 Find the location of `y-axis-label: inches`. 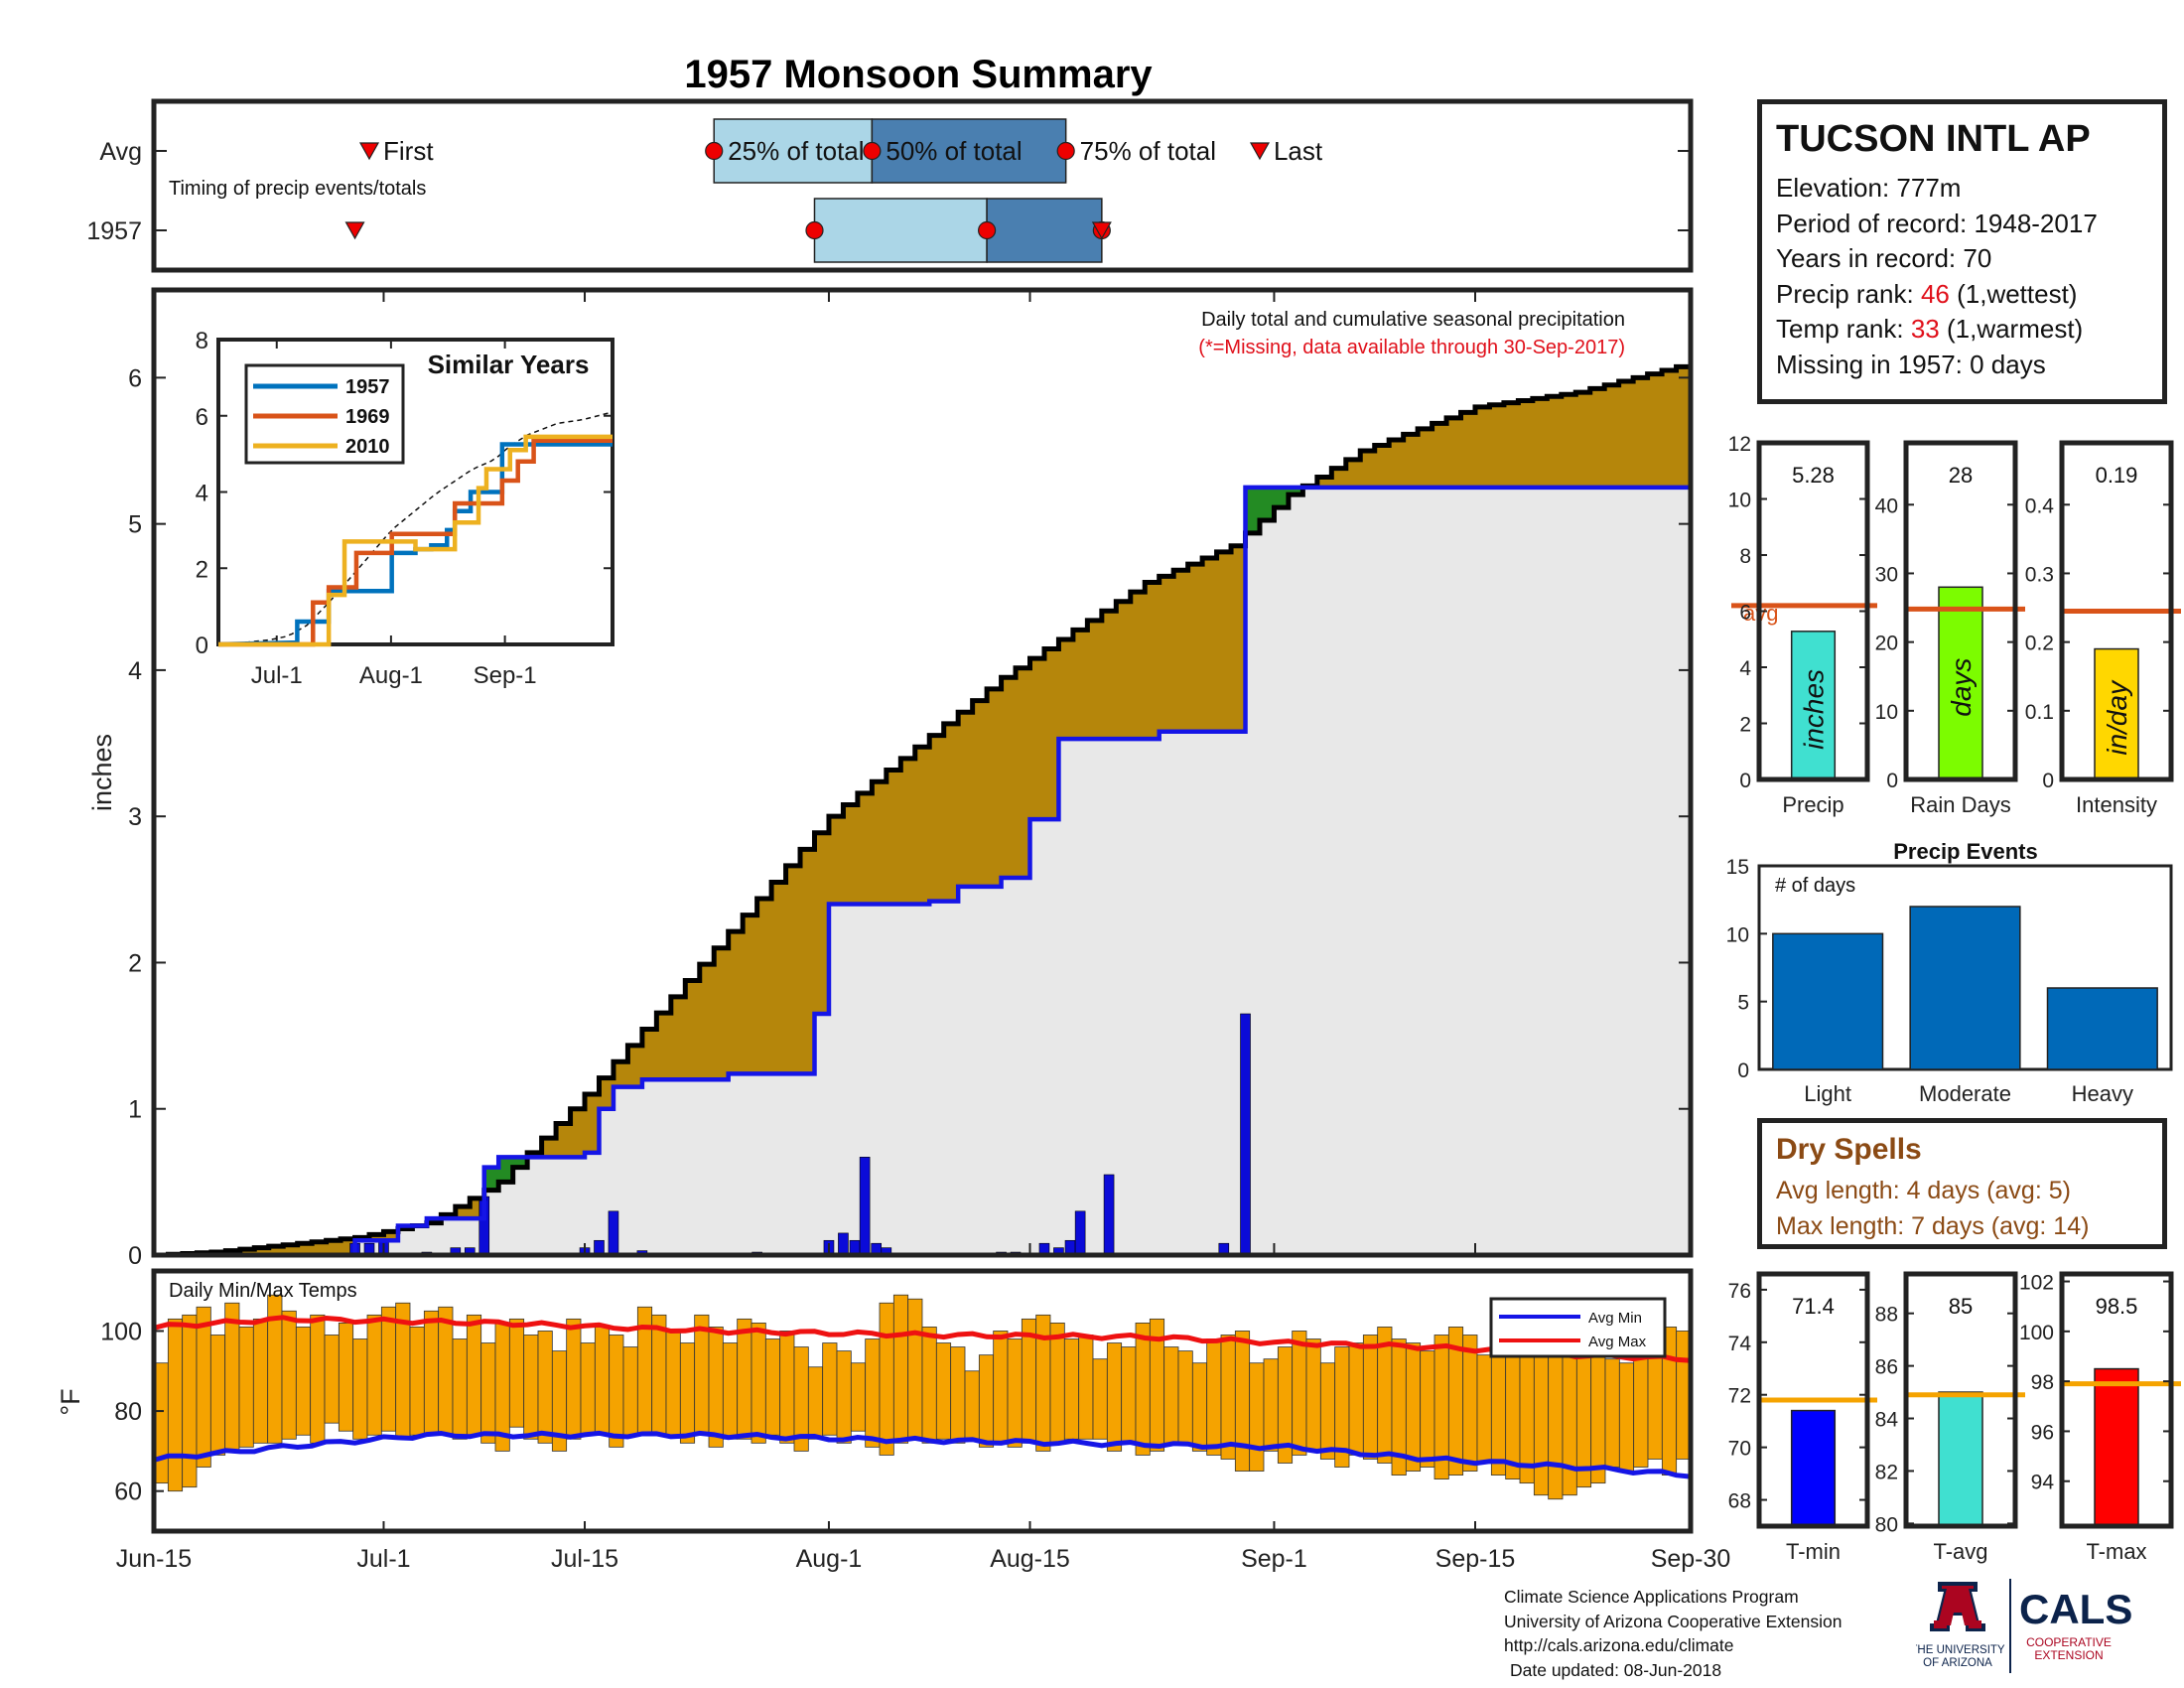

y-axis-label: inches is located at coordinates (102, 772).